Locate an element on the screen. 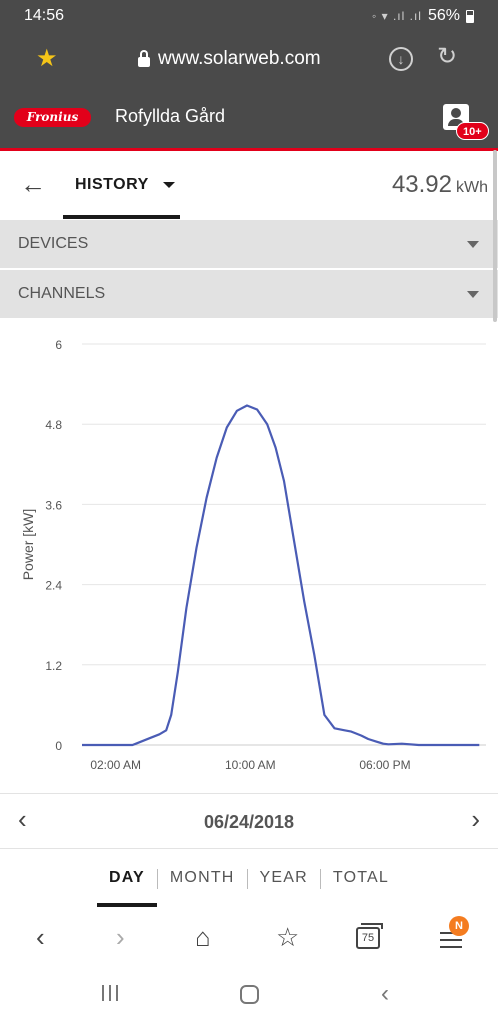 This screenshot has width=498, height=1024. browser-toolbar: ‹ › ⌂ ☆ 75 is located at coordinates (249, 938).